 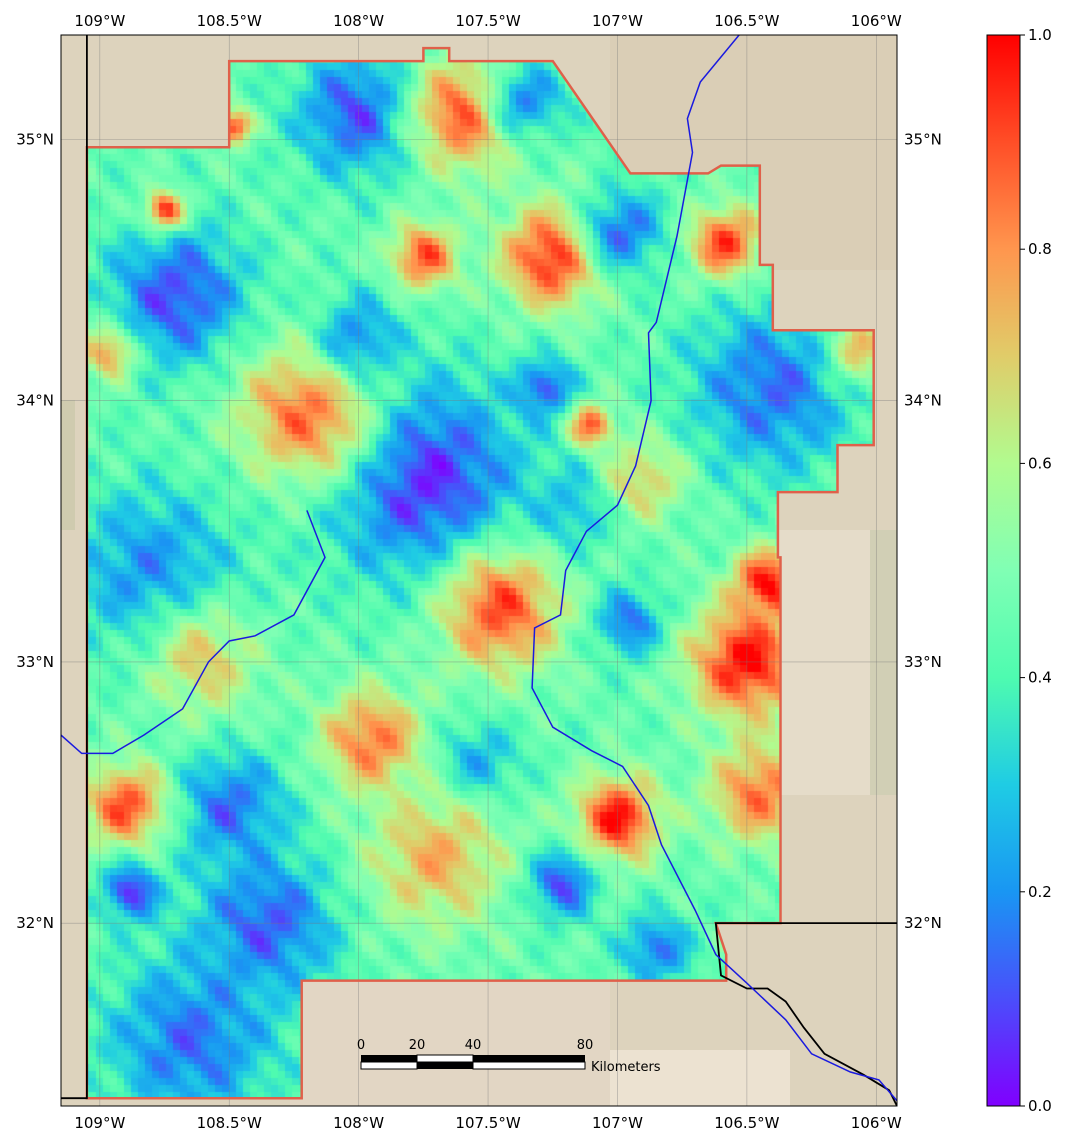 I want to click on lon-label-bottom: 106.5°W, so click(x=746, y=1123).